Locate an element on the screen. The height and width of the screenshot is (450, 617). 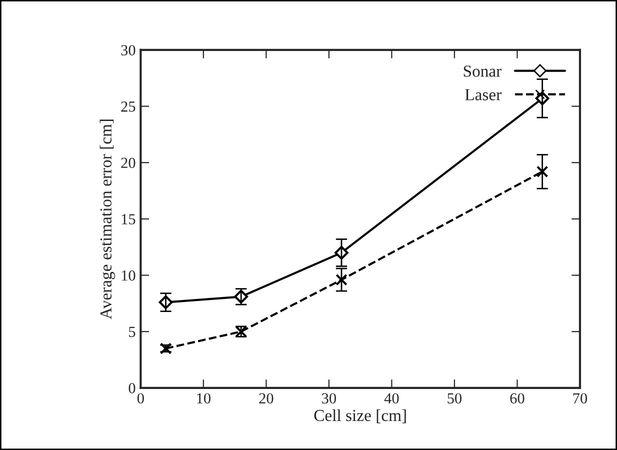
y-tick-label: 20 is located at coordinates (128, 163).